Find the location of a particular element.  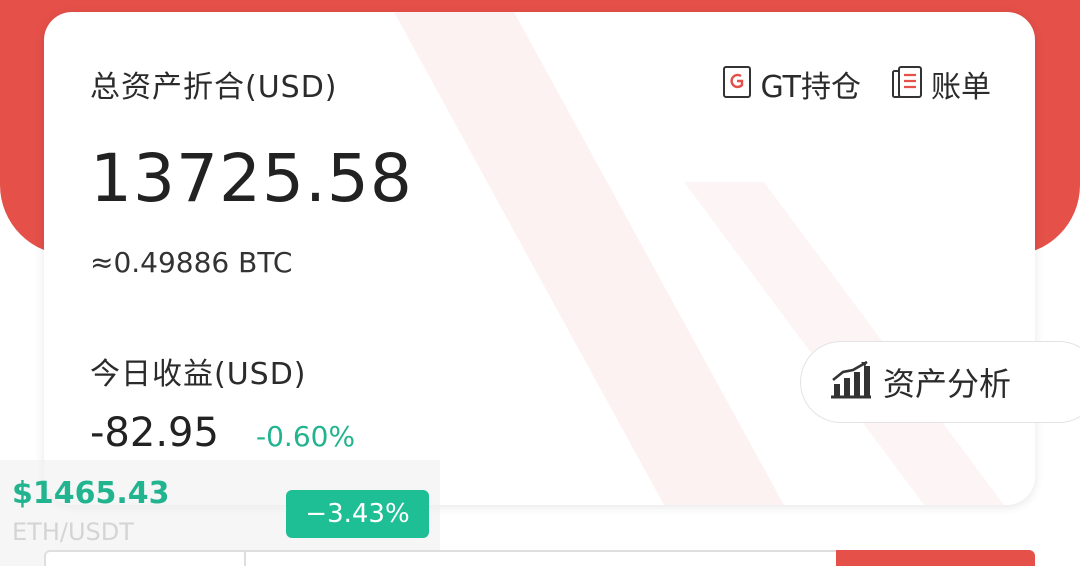

gt-holdings-icon is located at coordinates (737, 84).